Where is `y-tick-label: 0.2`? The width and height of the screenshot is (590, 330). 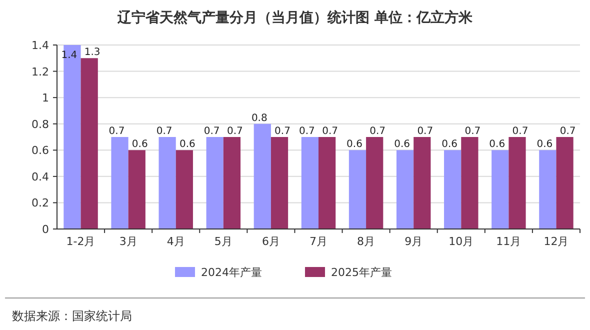
y-tick-label: 0.2 is located at coordinates (40, 203).